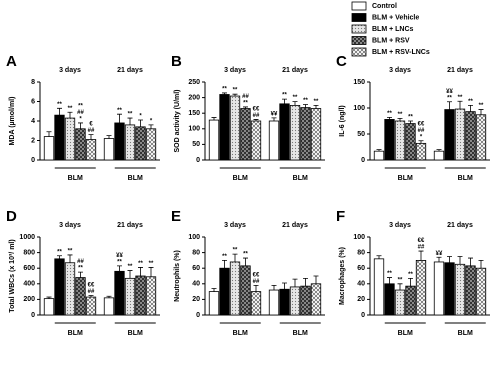 The image size is (500, 365). What do you see at coordinates (340, 216) in the screenshot?
I see `panel-letter: F` at bounding box center [340, 216].